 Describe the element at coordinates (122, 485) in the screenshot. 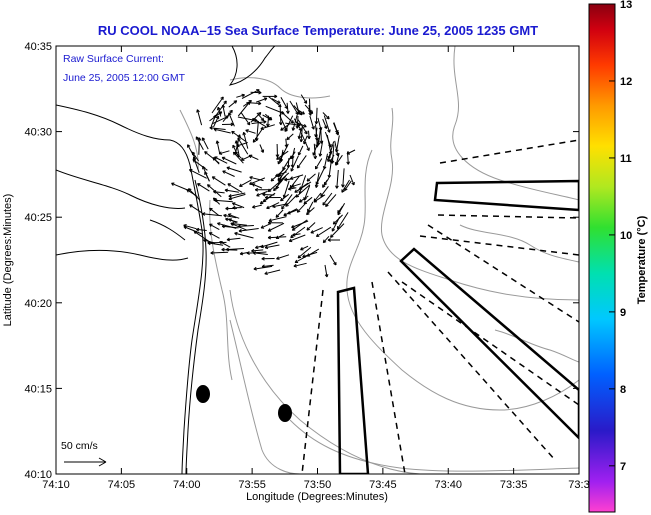

I see `x-tick-label: 74:05` at that location.